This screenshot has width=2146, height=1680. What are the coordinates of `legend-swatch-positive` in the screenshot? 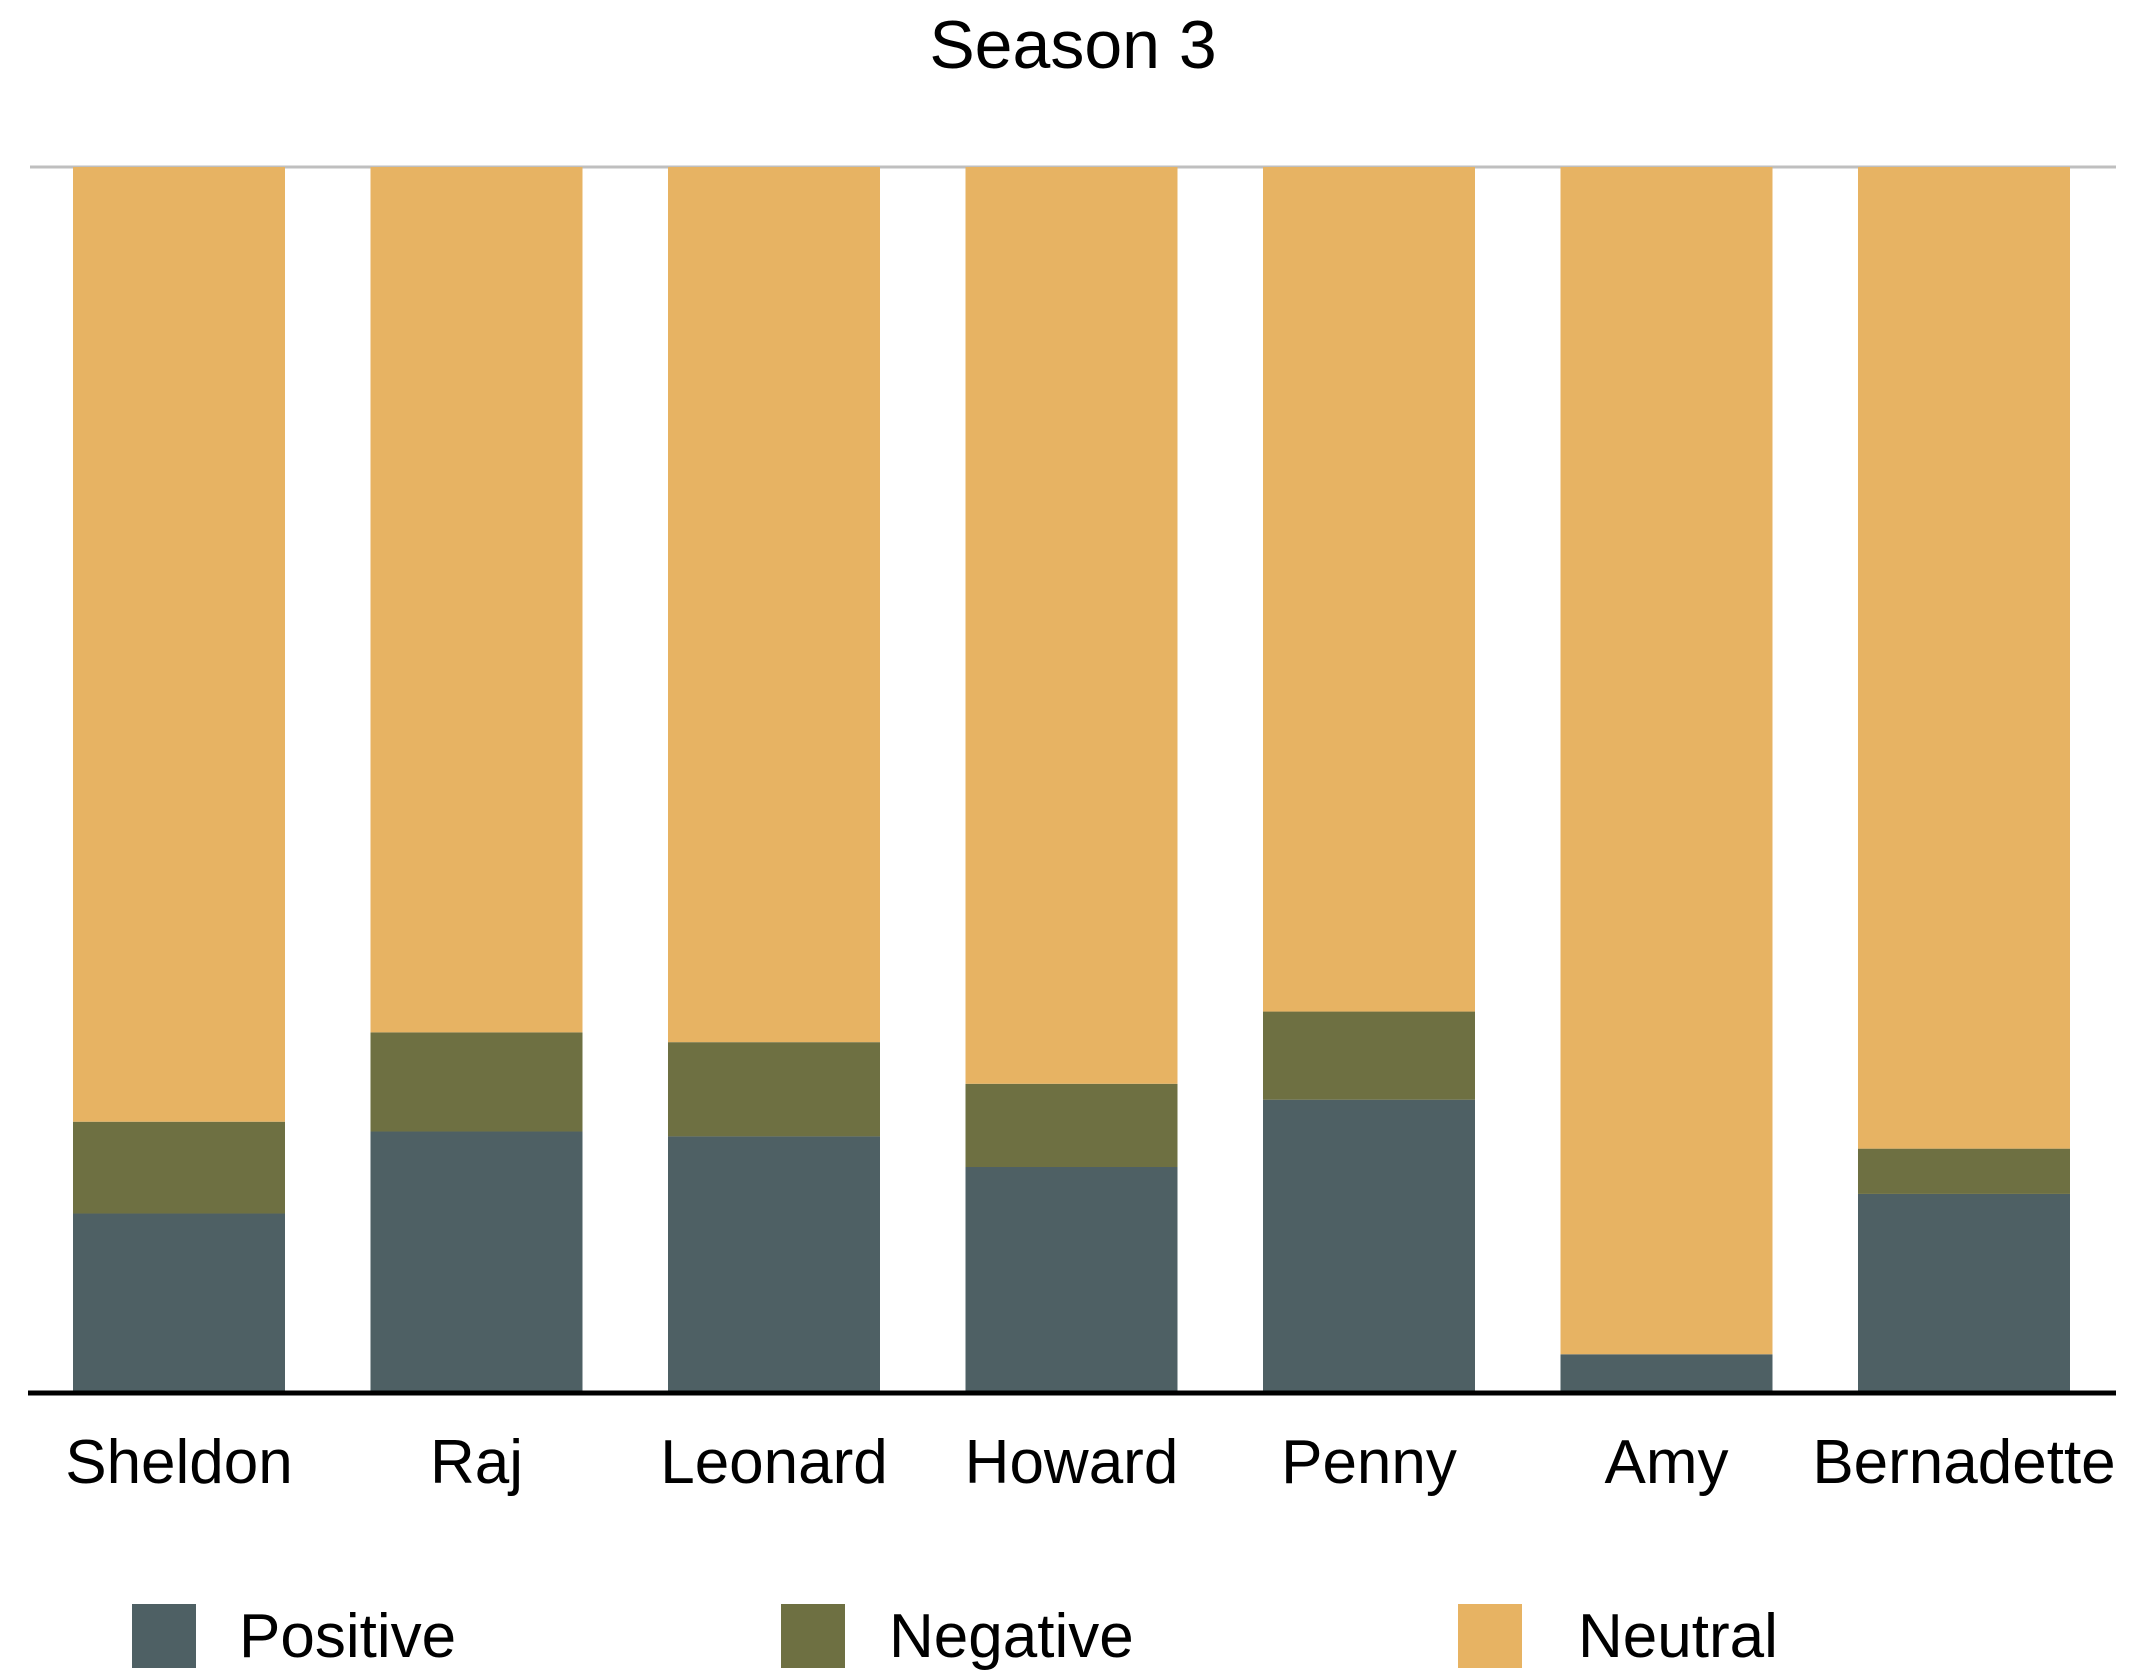 It's located at (164, 1636).